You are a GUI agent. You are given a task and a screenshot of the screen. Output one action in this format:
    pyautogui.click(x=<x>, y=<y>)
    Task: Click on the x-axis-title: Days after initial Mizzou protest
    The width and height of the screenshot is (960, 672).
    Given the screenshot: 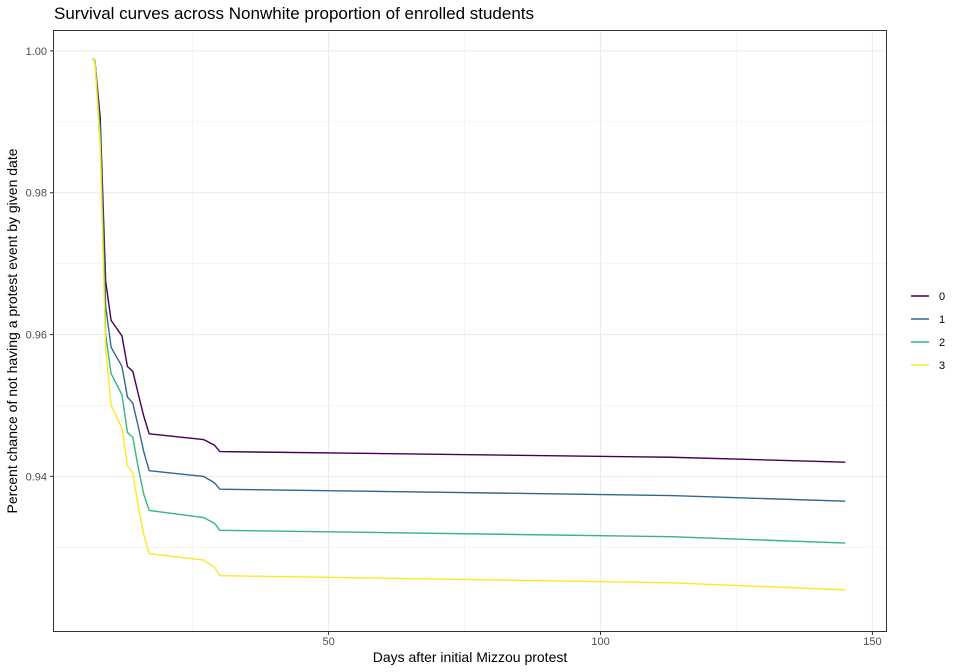 What is the action you would take?
    pyautogui.click(x=470, y=657)
    